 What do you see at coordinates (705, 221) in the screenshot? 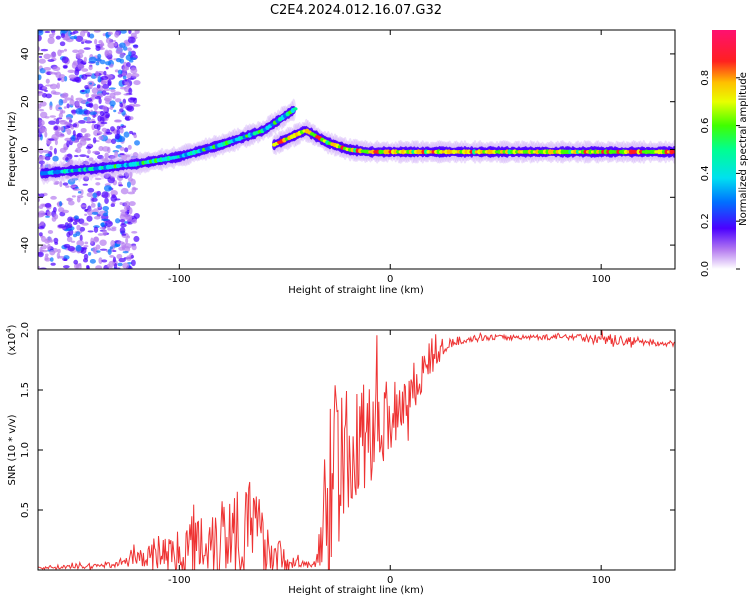
I see `colorbar-tick-label: 0.2` at bounding box center [705, 221].